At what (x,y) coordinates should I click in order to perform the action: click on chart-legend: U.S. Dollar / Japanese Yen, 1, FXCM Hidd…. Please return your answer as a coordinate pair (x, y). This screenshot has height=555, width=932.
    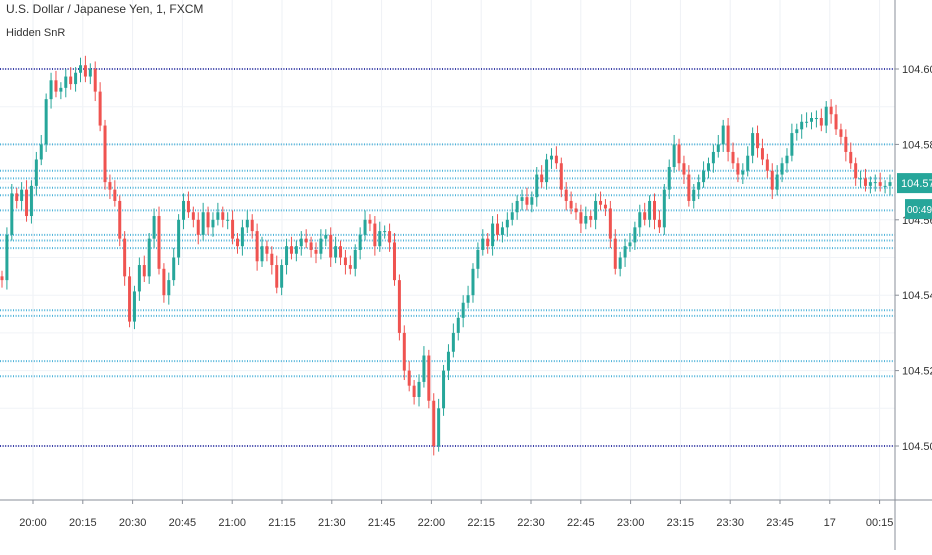
    Looking at the image, I should click on (104, 22).